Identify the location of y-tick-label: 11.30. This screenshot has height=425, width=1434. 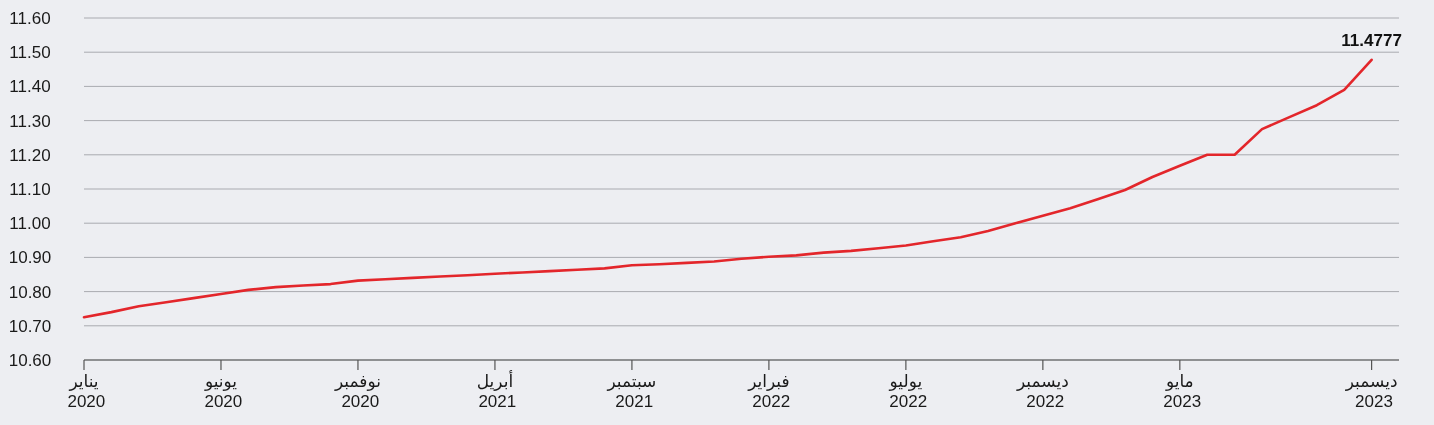
(30, 121).